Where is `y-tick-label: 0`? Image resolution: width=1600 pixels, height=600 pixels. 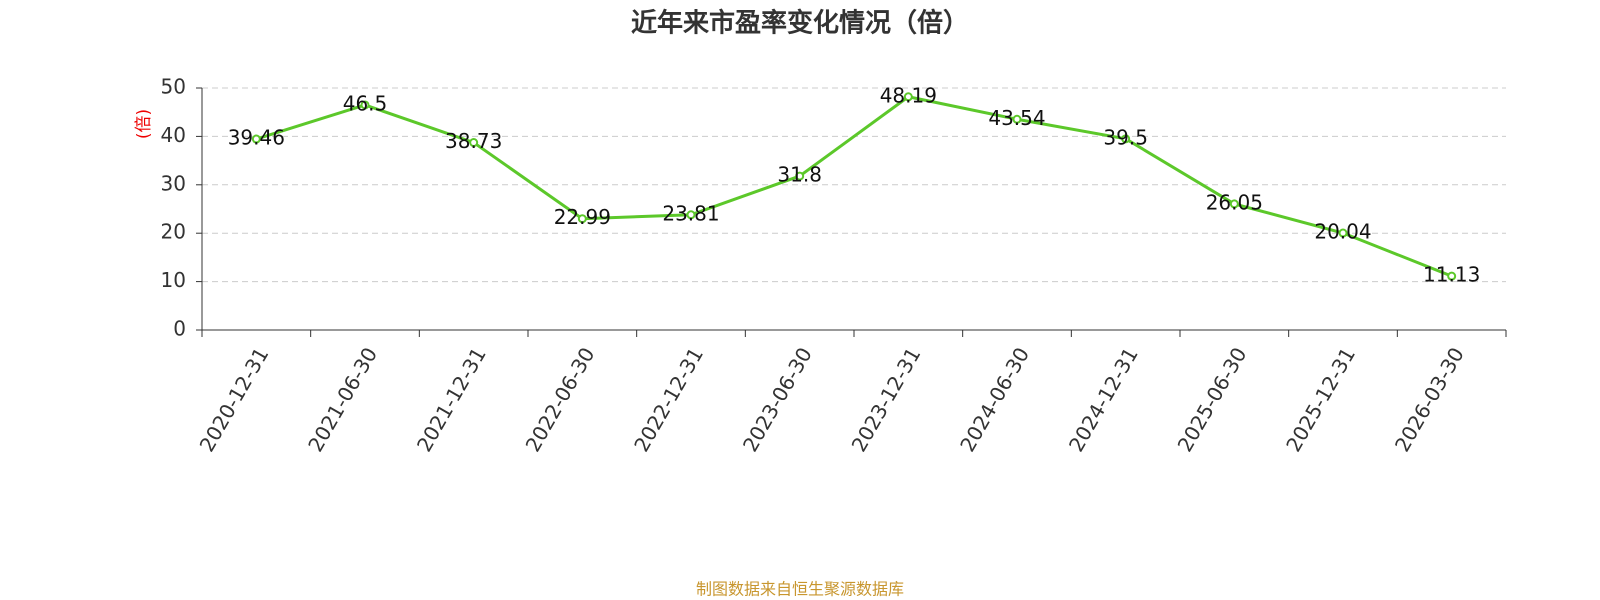 y-tick-label: 0 is located at coordinates (179, 329).